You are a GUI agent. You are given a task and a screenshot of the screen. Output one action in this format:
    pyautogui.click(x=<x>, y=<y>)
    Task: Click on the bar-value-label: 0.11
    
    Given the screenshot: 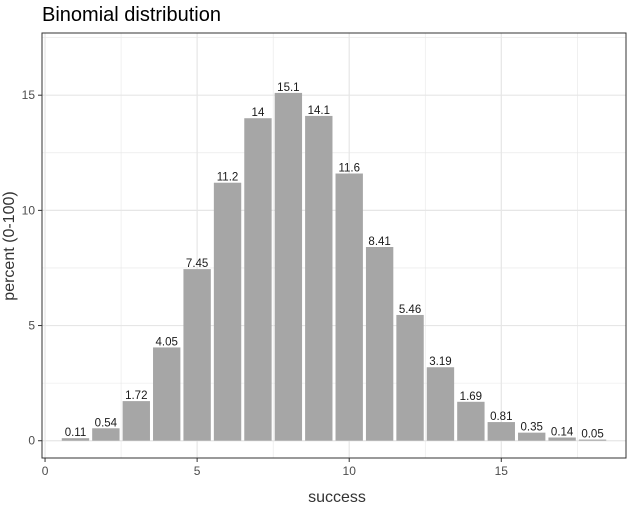 What is the action you would take?
    pyautogui.click(x=76, y=433)
    